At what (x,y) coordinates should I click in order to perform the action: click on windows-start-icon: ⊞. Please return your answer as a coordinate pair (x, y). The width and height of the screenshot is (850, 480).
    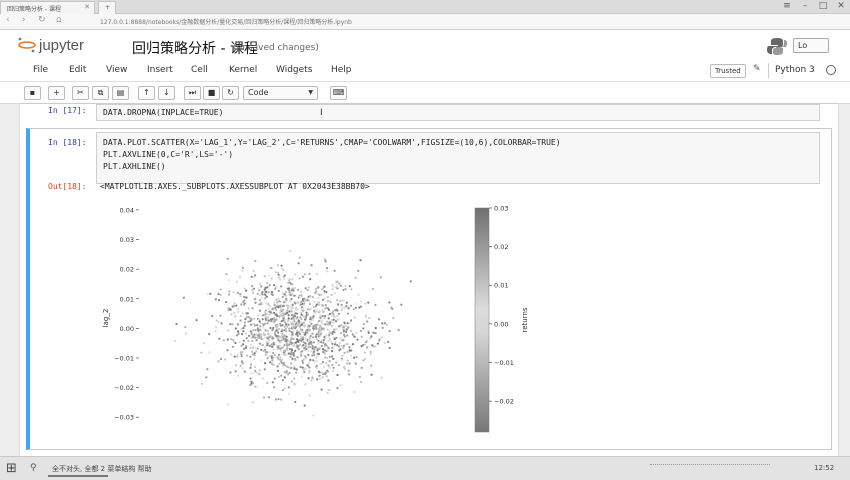
    Looking at the image, I should click on (11, 468).